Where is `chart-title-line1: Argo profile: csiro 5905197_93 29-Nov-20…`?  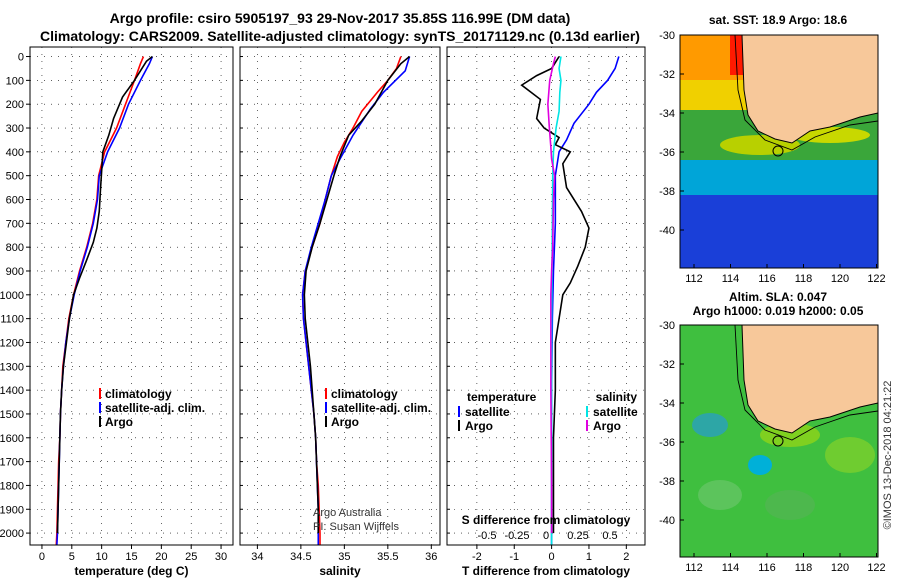
chart-title-line1: Argo profile: csiro 5905197_93 29-Nov-20… is located at coordinates (340, 18).